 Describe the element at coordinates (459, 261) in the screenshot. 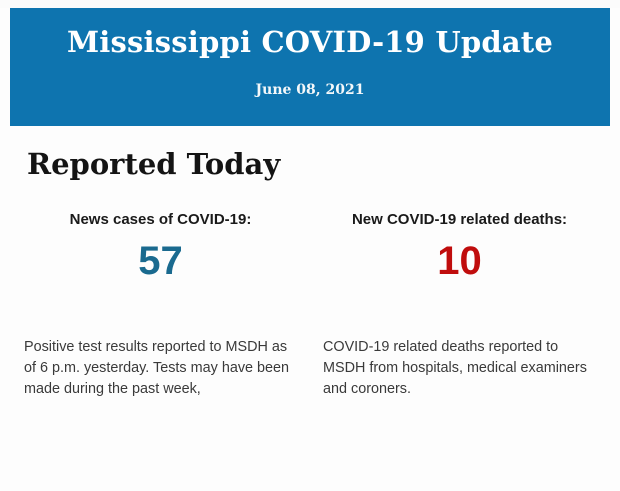

I see `new-deaths-value: 10` at that location.